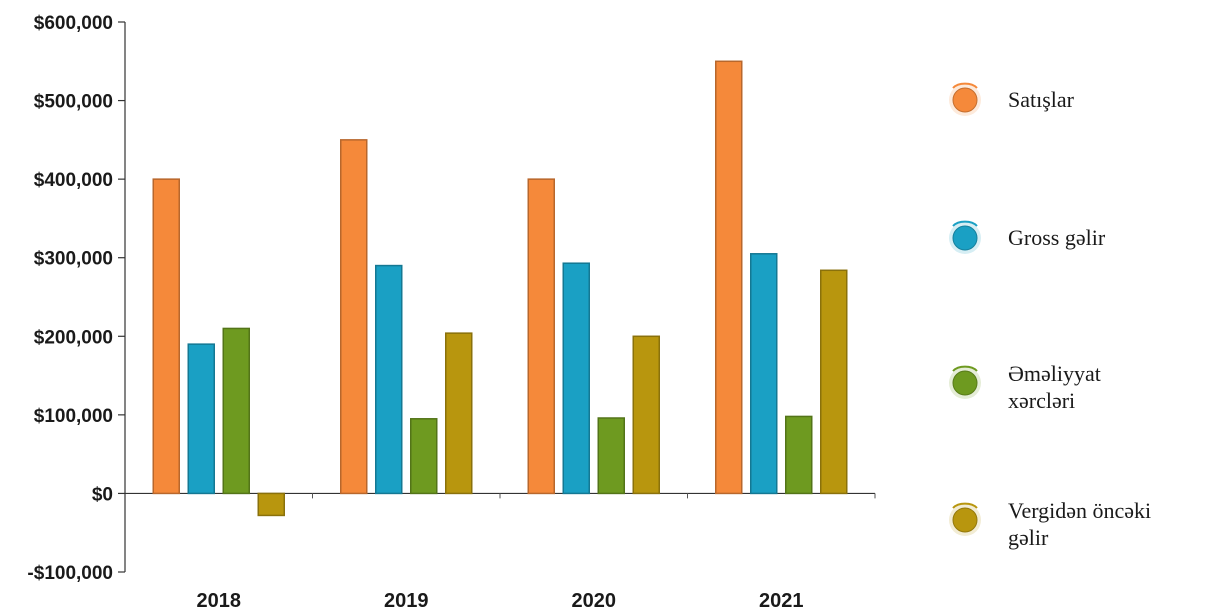 The image size is (1220, 609). What do you see at coordinates (73, 180) in the screenshot?
I see `y-tick-label: $400,000` at bounding box center [73, 180].